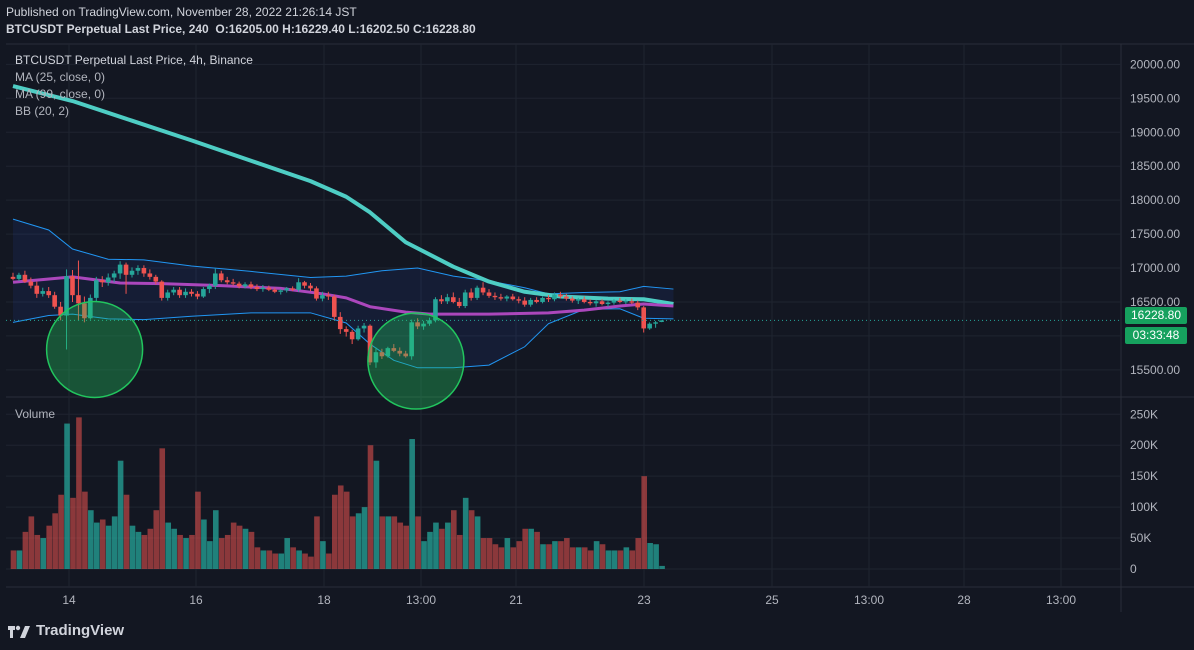 The width and height of the screenshot is (1194, 650). What do you see at coordinates (1140, 538) in the screenshot?
I see `volume-axis-label: 50K` at bounding box center [1140, 538].